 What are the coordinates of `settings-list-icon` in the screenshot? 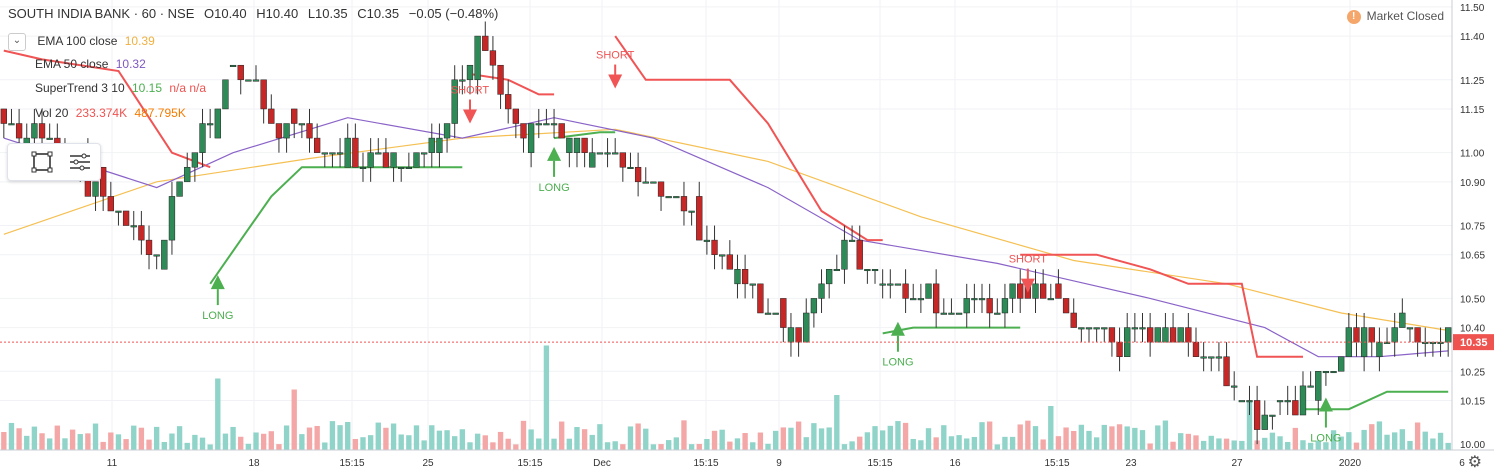 It's located at (80, 162).